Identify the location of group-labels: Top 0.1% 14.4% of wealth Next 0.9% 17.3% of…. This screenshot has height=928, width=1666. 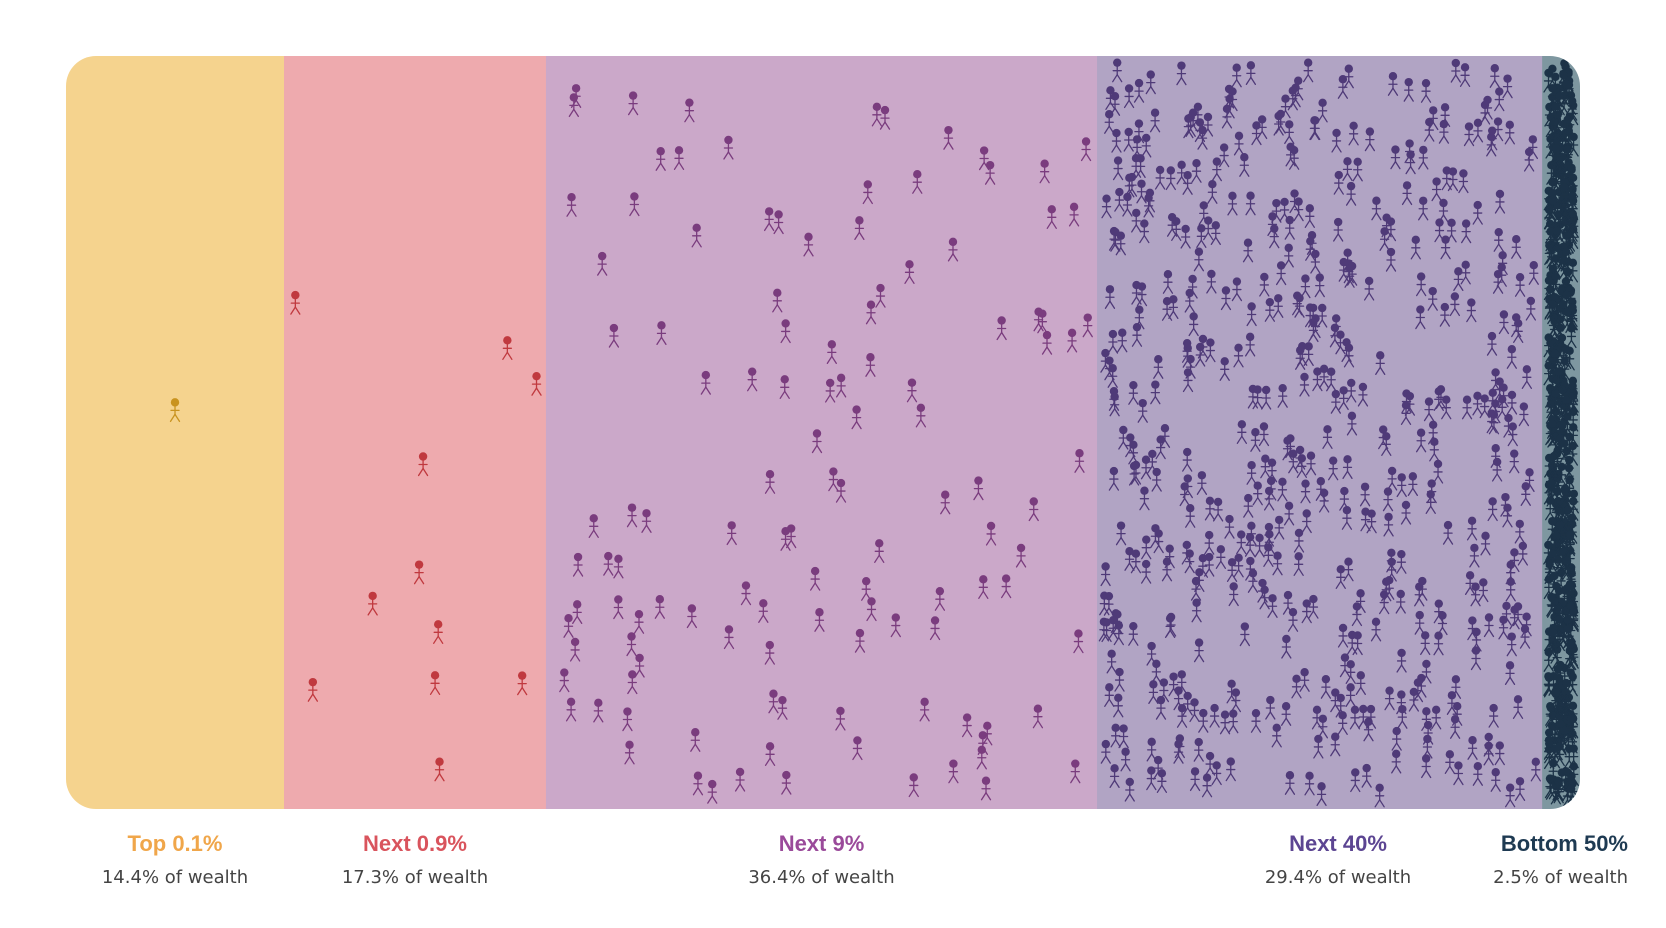
(865, 859).